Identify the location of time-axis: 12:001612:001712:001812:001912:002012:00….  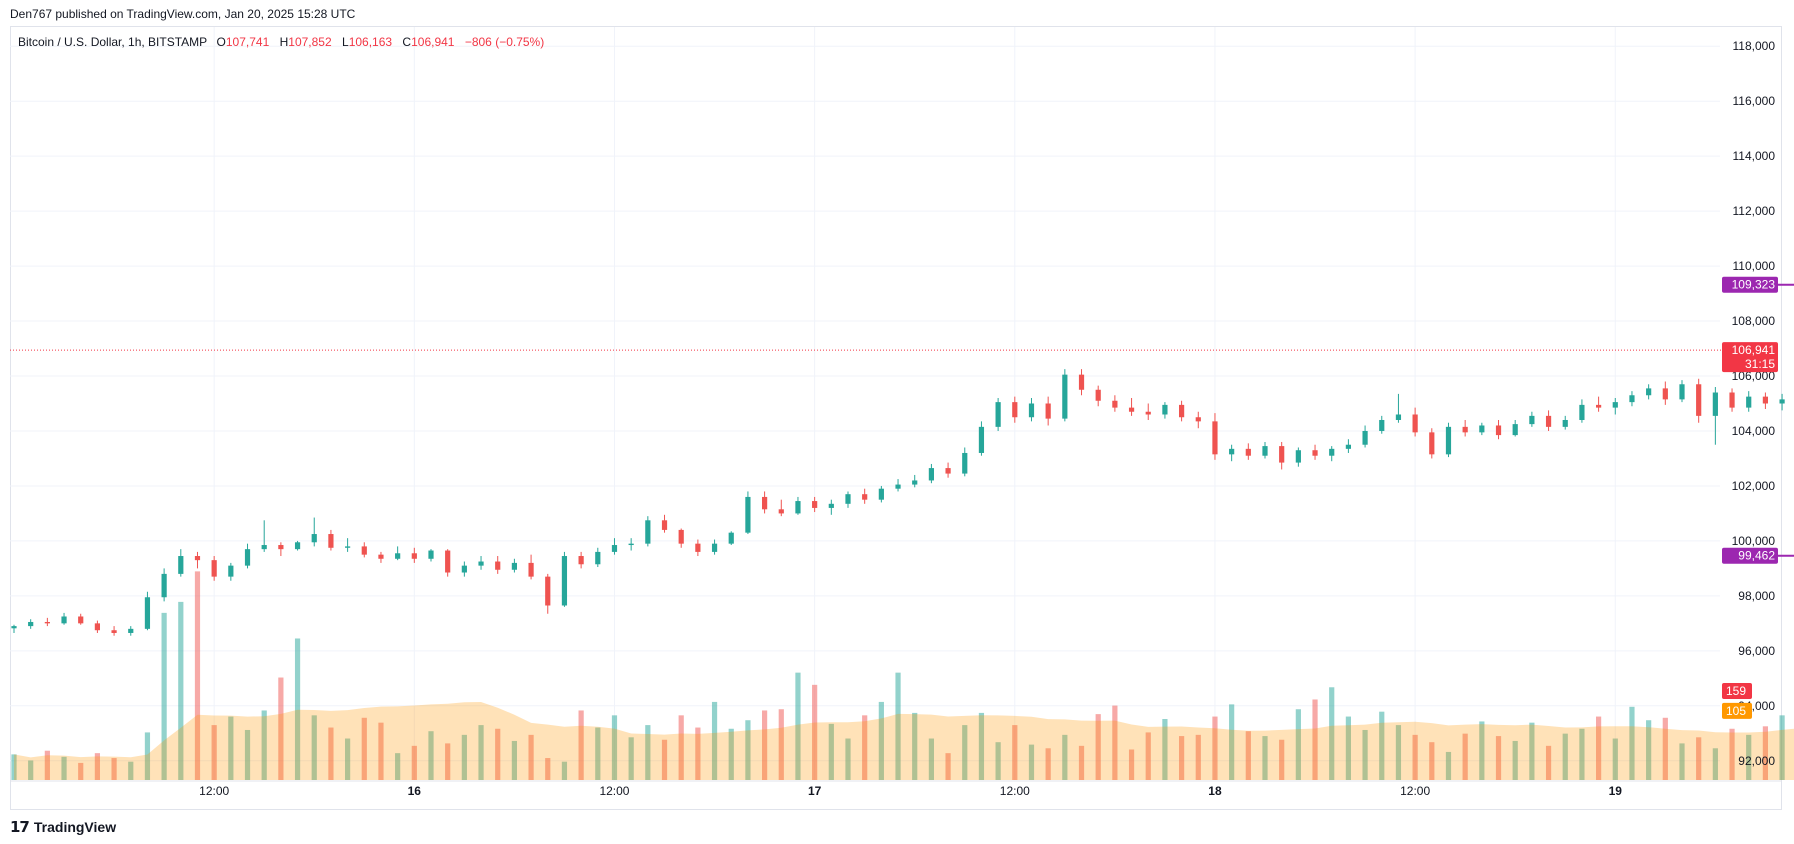
(896, 789).